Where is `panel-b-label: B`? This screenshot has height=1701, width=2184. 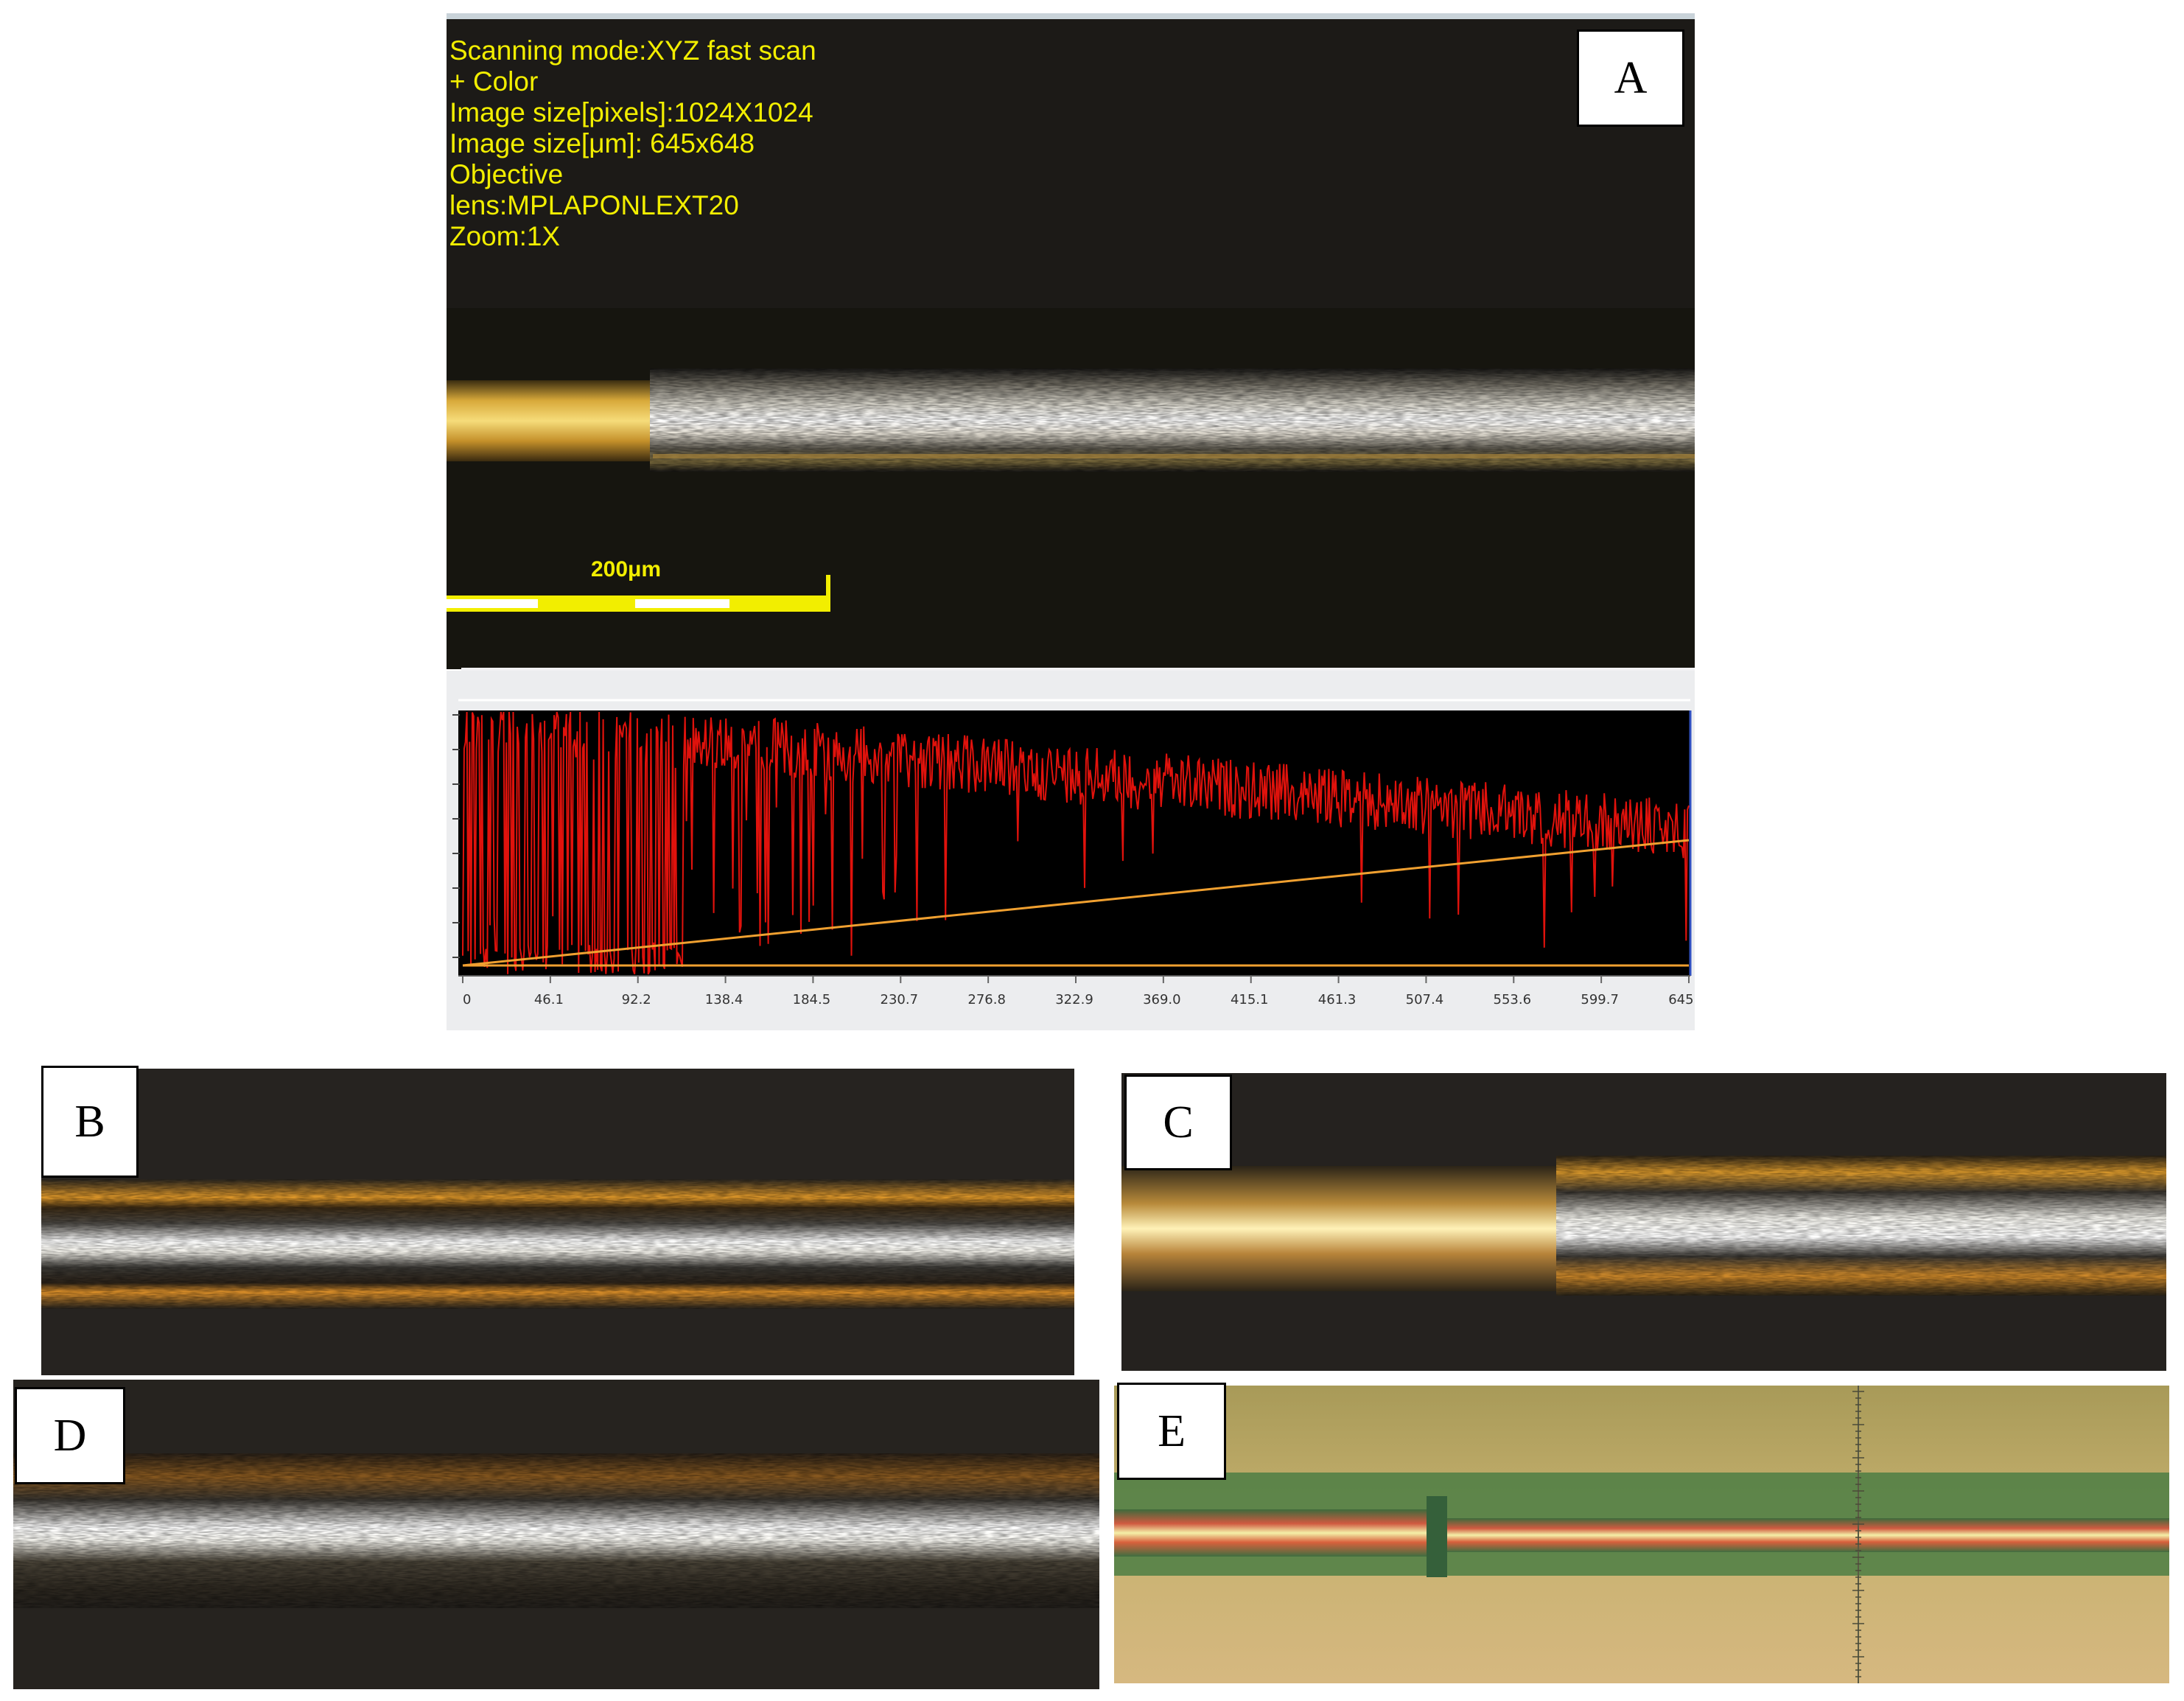
panel-b-label: B is located at coordinates (90, 1122).